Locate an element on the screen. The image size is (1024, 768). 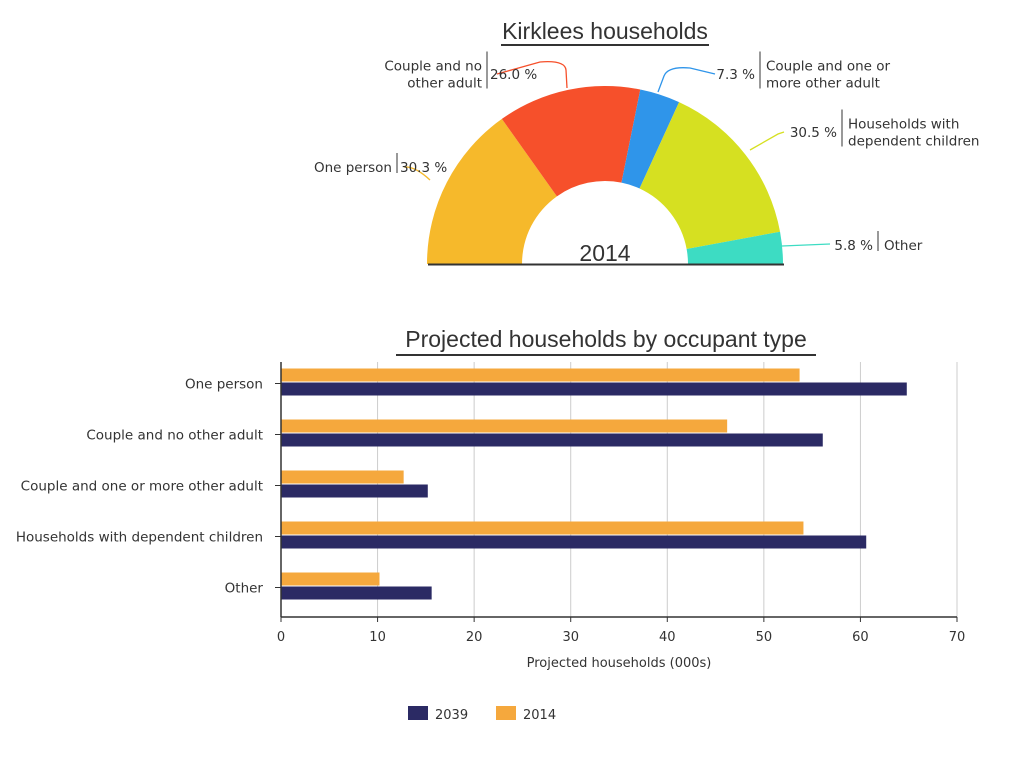
legend-label: 2014 is located at coordinates (539, 715).